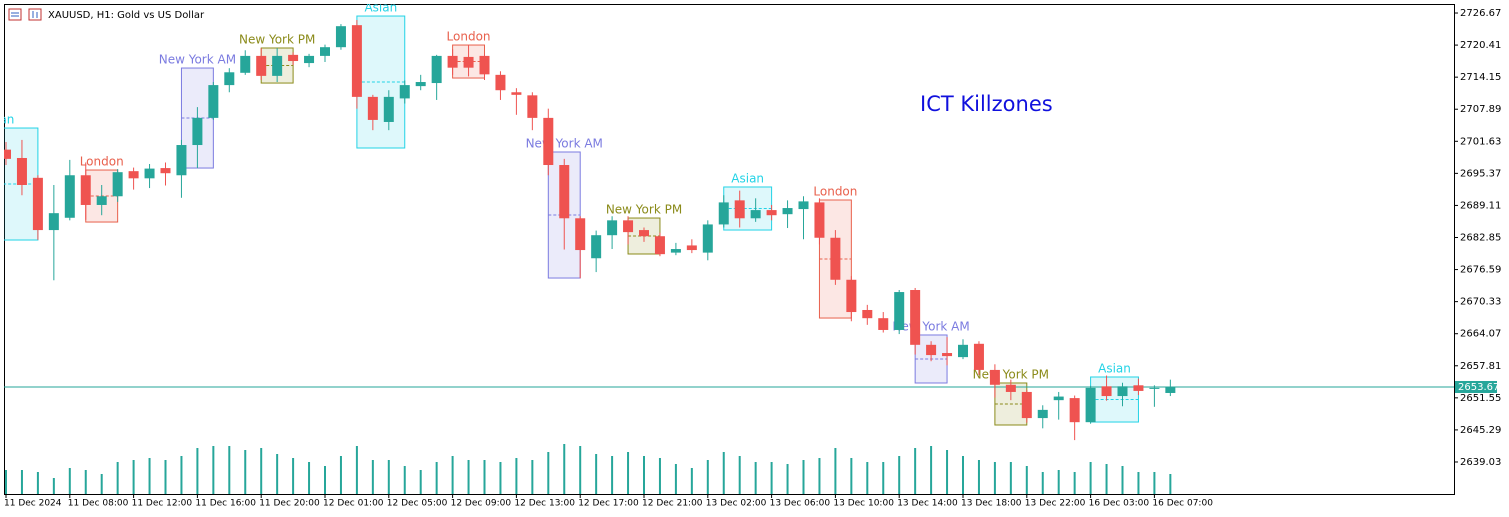 The image size is (1509, 517). What do you see at coordinates (162, 504) in the screenshot?
I see `x-tick-label: 11 Dec 12:00` at bounding box center [162, 504].